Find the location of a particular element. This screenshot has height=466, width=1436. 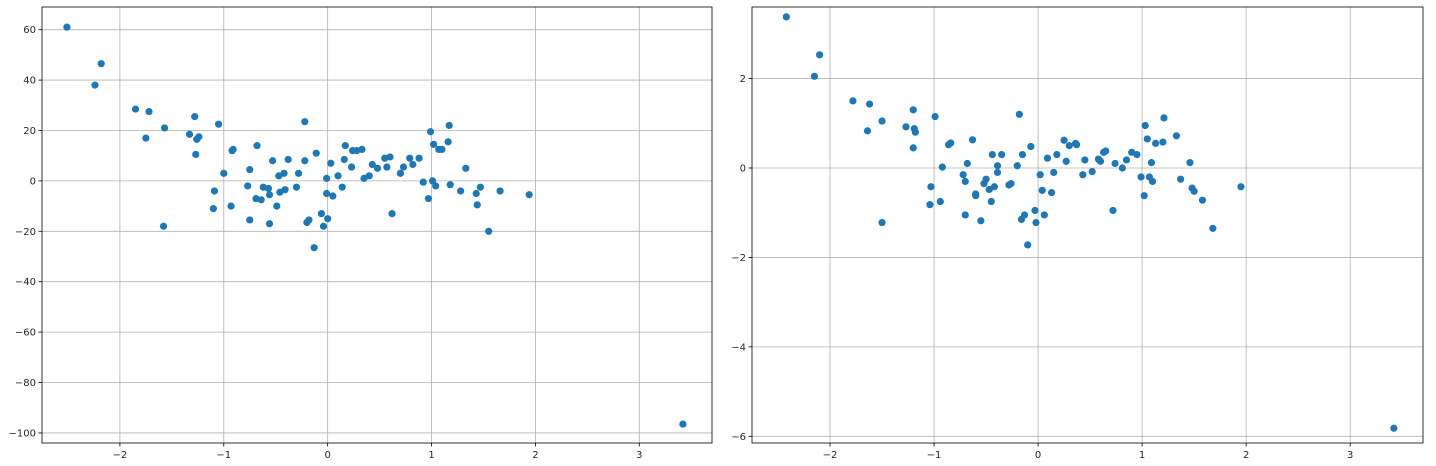

y-tick-label: −2 is located at coordinates (738, 258).